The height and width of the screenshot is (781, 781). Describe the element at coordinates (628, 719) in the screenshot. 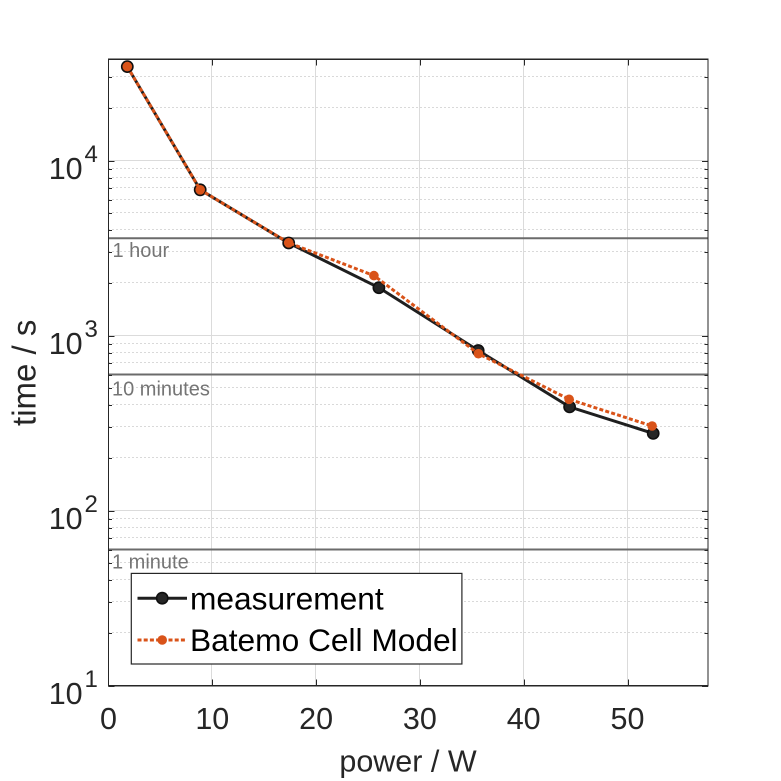

I see `svg-text: 50` at that location.